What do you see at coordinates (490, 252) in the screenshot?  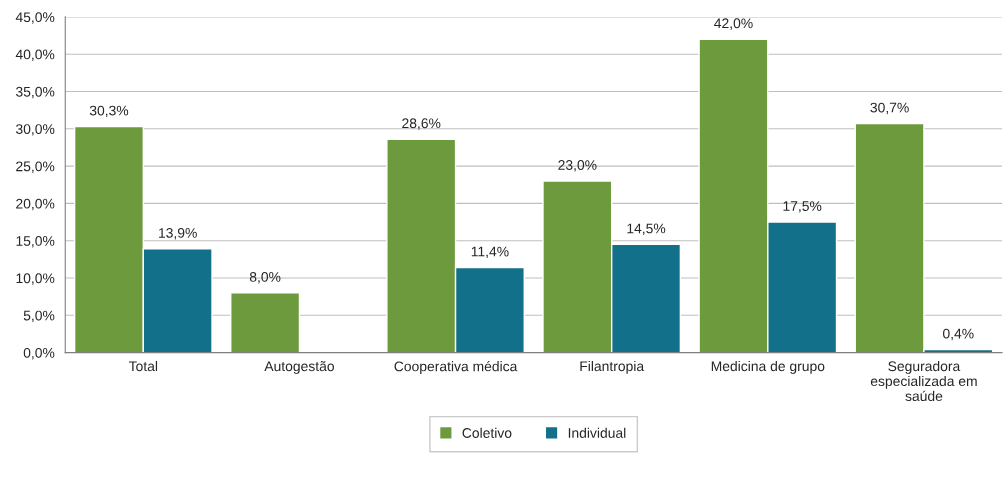 I see `data-label: 11,4%` at bounding box center [490, 252].